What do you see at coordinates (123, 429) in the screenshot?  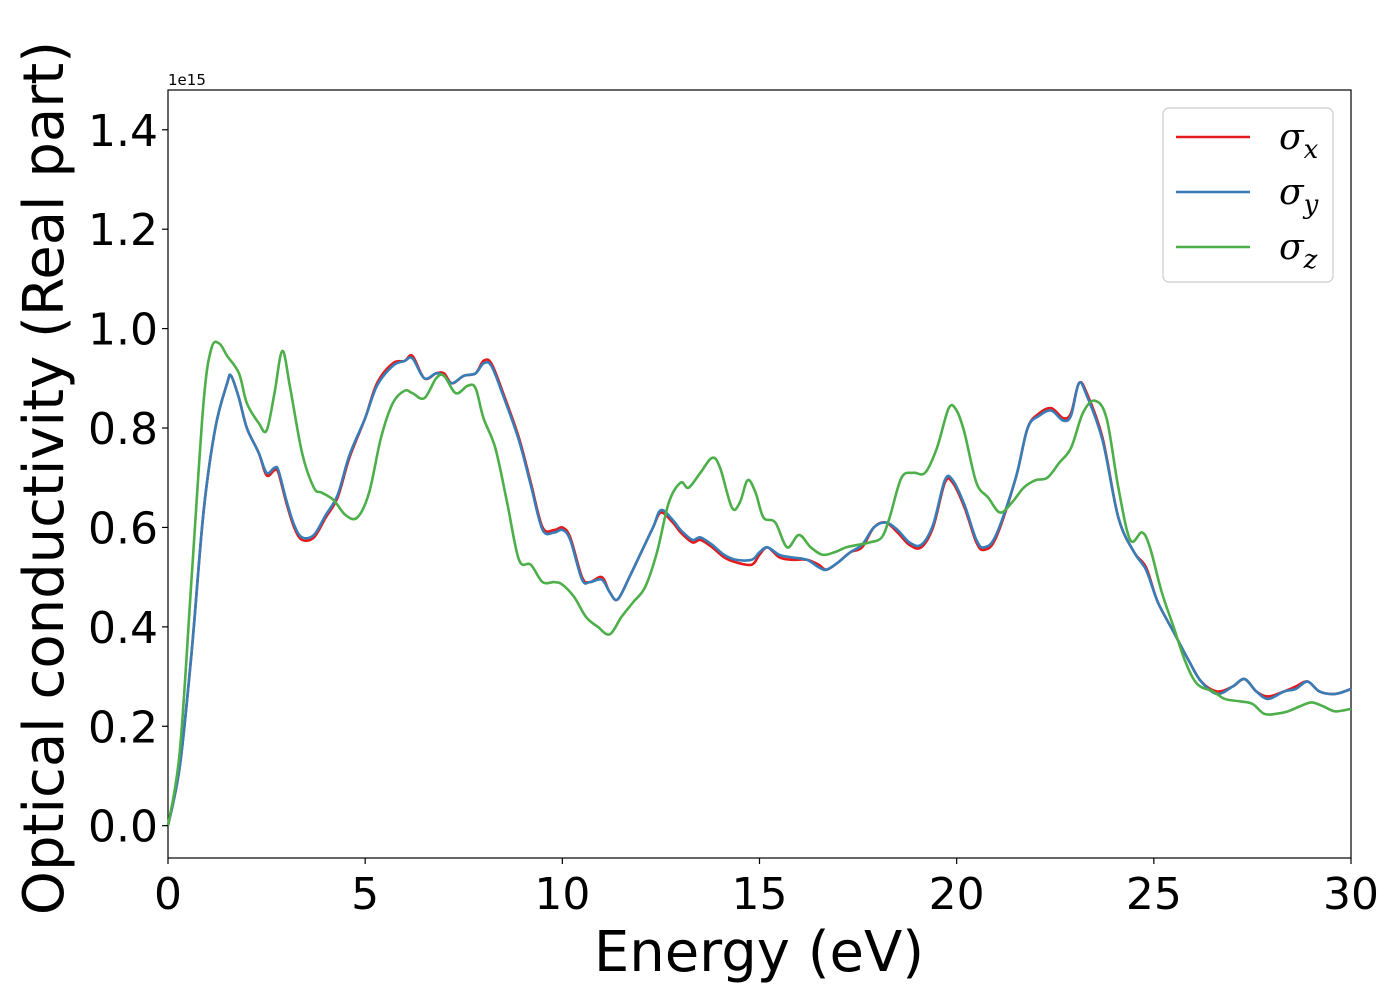 I see `y-tick-label: 0.8` at bounding box center [123, 429].